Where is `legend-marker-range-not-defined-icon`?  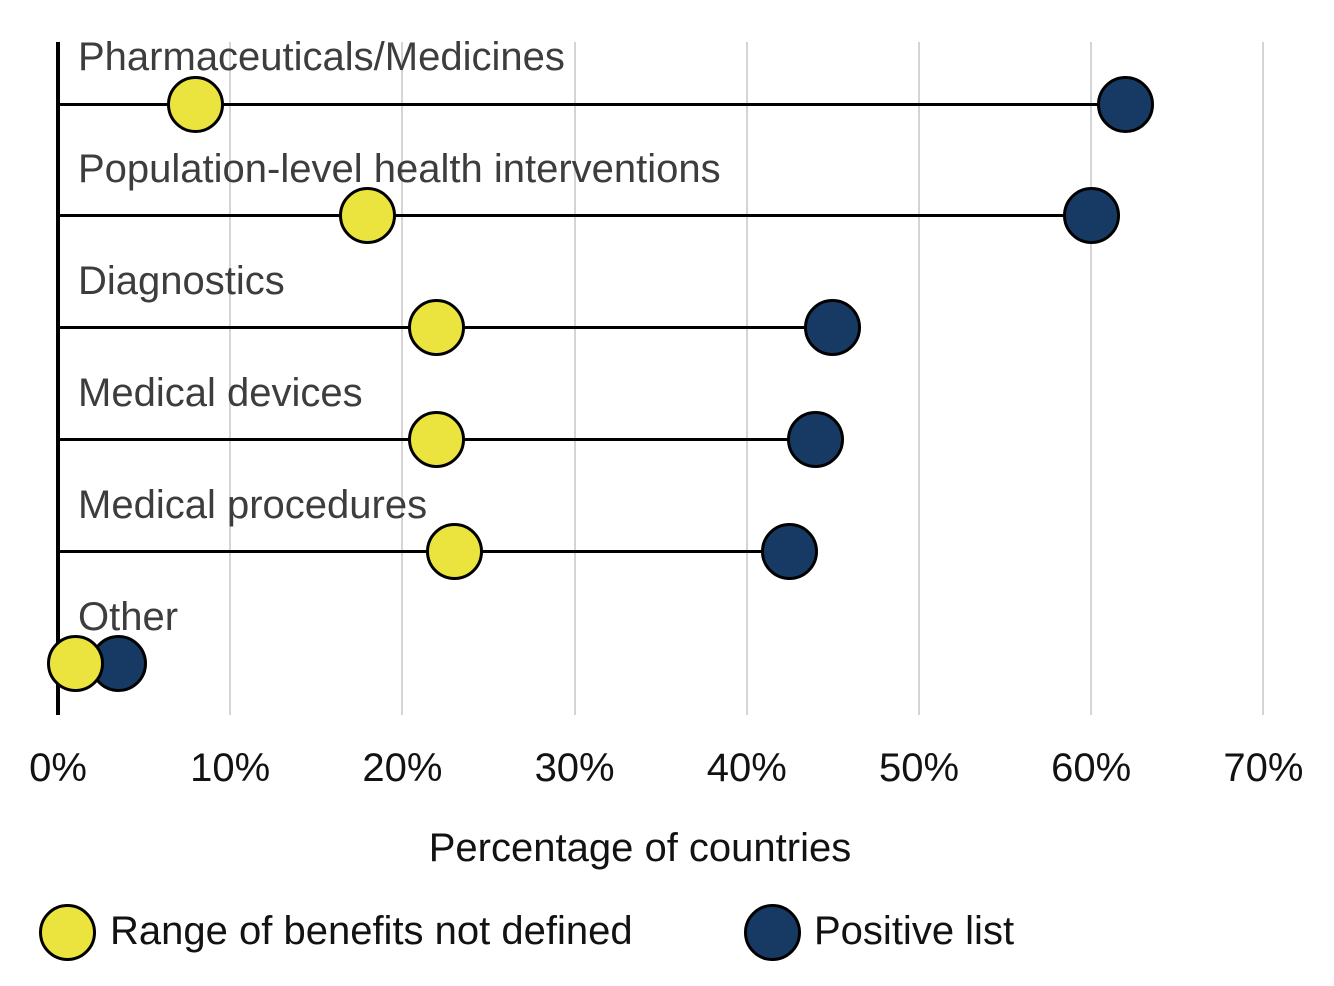
legend-marker-range-not-defined-icon is located at coordinates (67, 932).